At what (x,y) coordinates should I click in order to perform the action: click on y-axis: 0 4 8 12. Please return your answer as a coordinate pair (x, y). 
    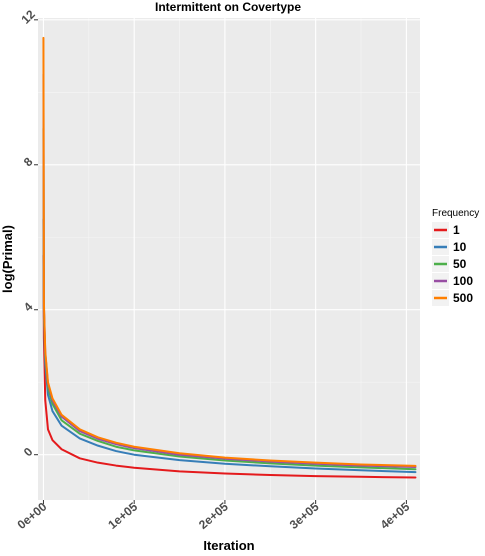
    Looking at the image, I should click on (28, 233).